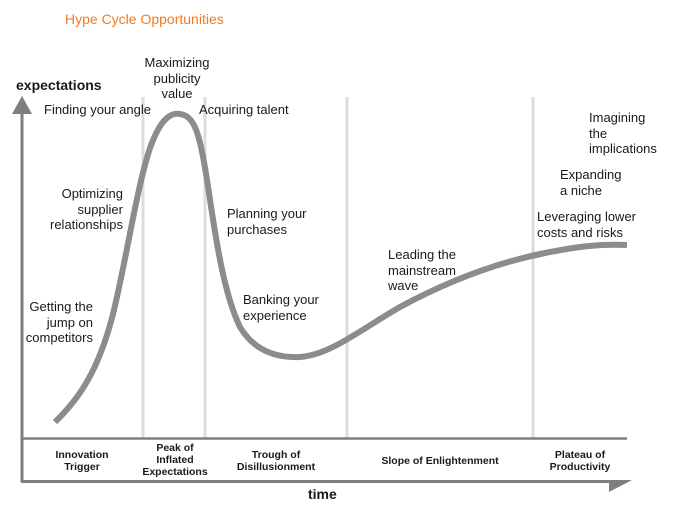 The image size is (675, 508). Describe the element at coordinates (144, 19) in the screenshot. I see `page-title: Hype Cycle Opportunities` at that location.